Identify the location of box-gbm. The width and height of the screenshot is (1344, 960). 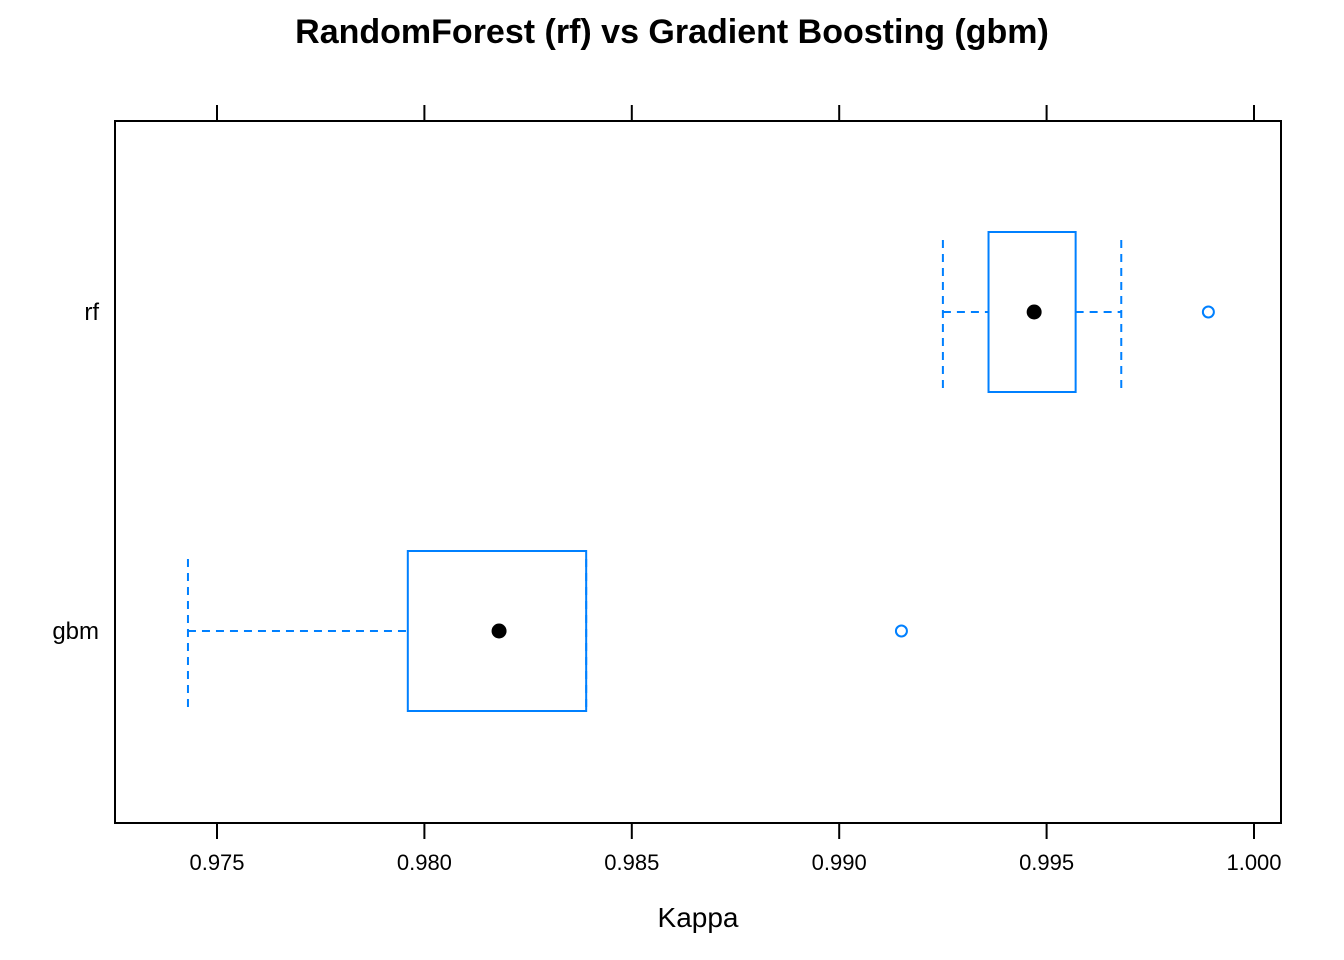
(547, 631).